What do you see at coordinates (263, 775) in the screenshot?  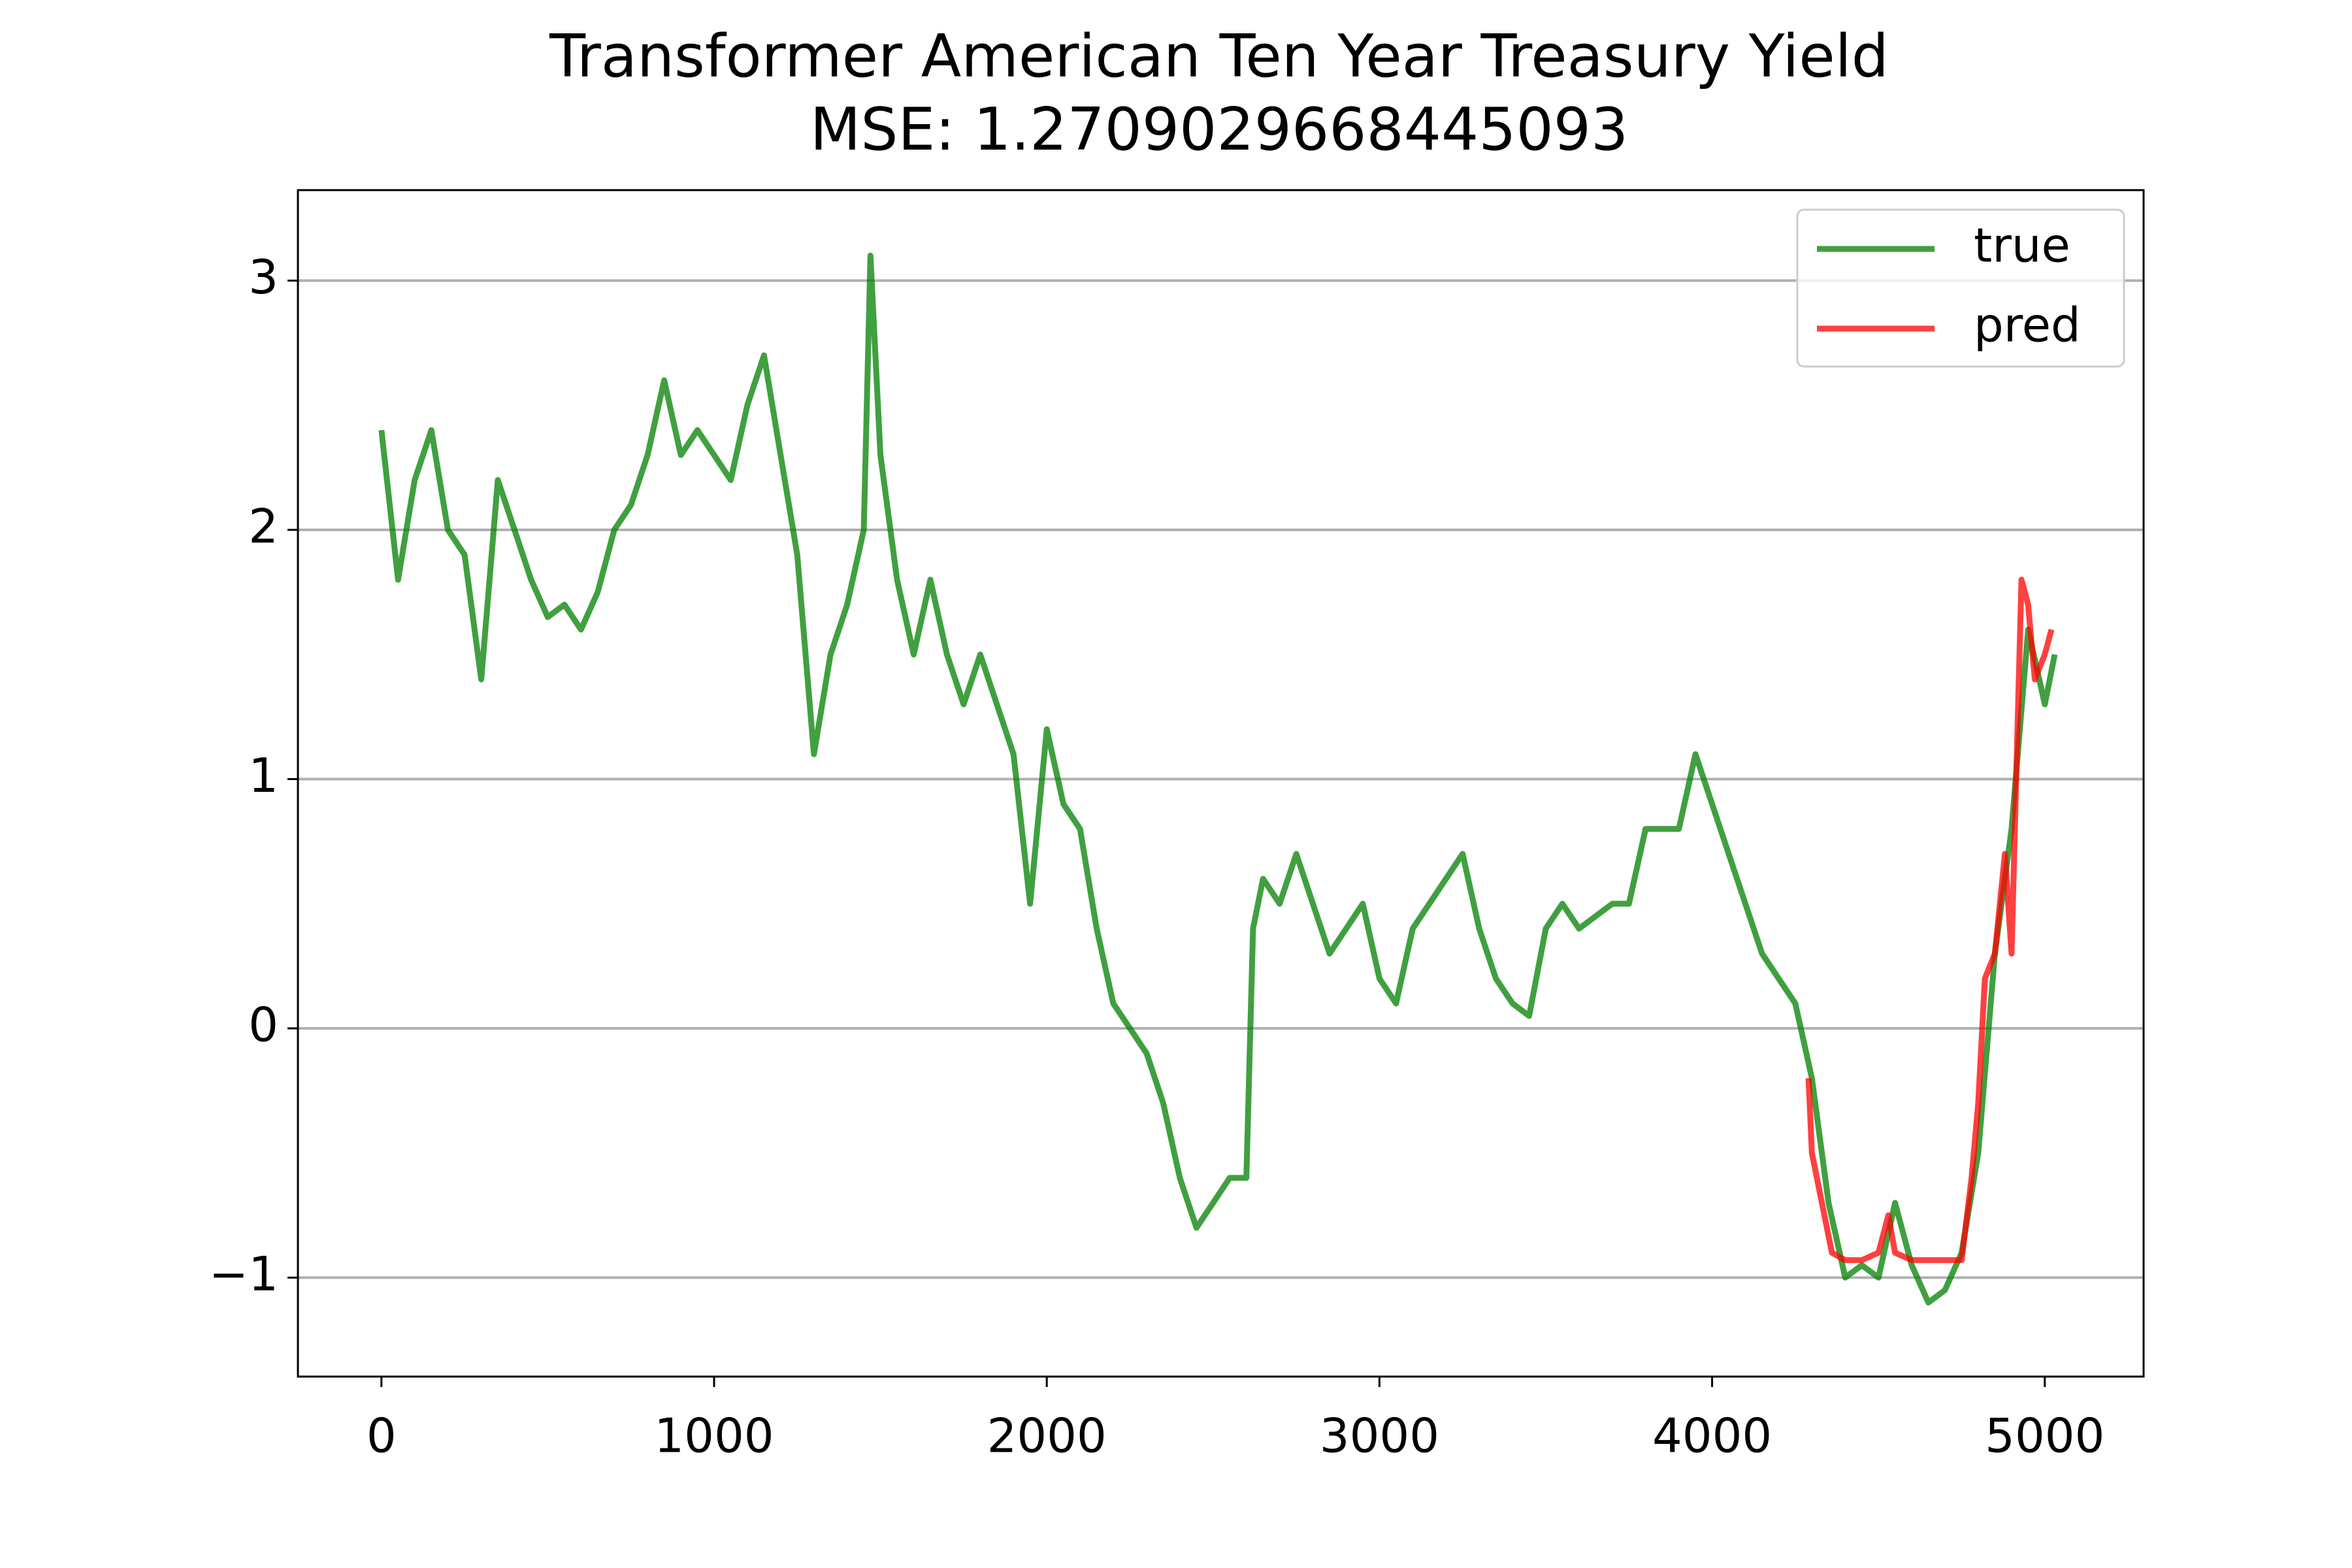 I see `y-tick-label: 1` at bounding box center [263, 775].